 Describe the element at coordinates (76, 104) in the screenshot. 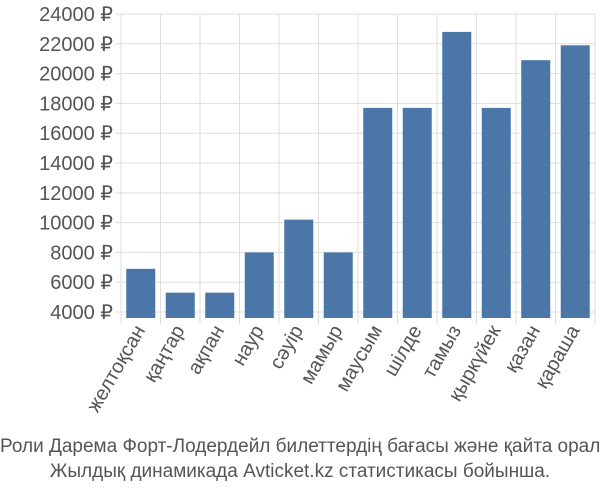

I see `y-tick-label: 18000 ₽` at that location.